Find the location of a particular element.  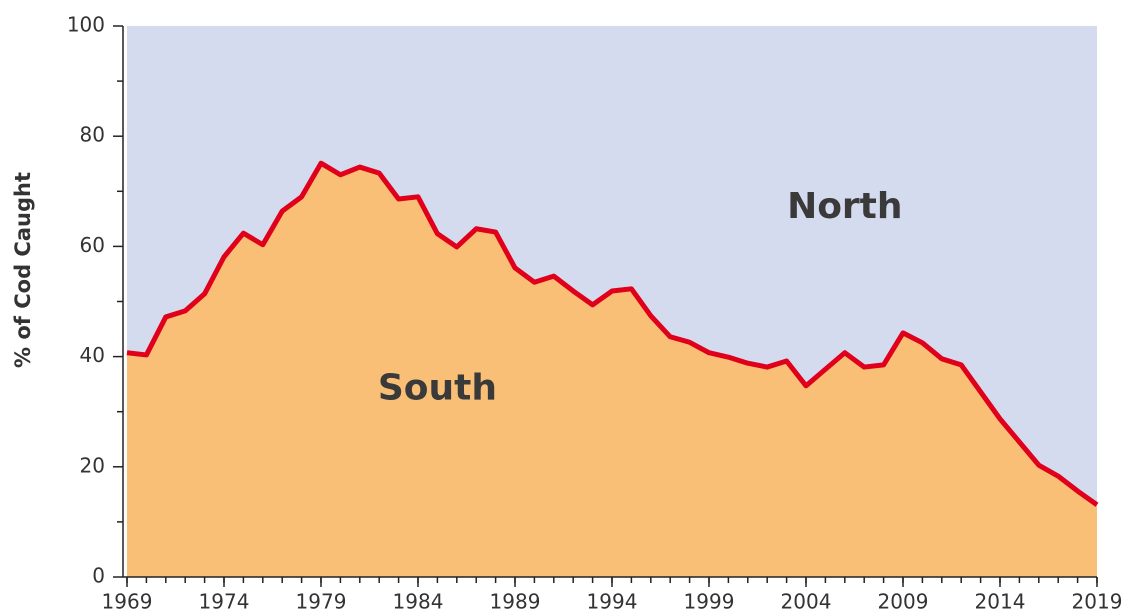

y-tick-label: 100 is located at coordinates (86, 25).